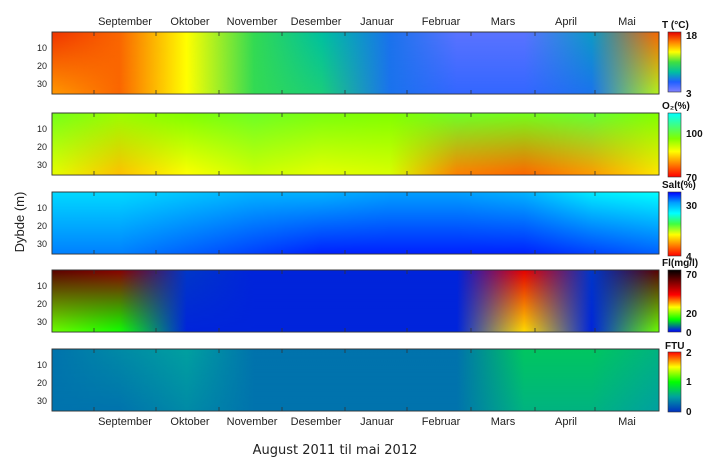 The image size is (706, 471). I want to click on month-label-bottom: Desember, so click(316, 422).